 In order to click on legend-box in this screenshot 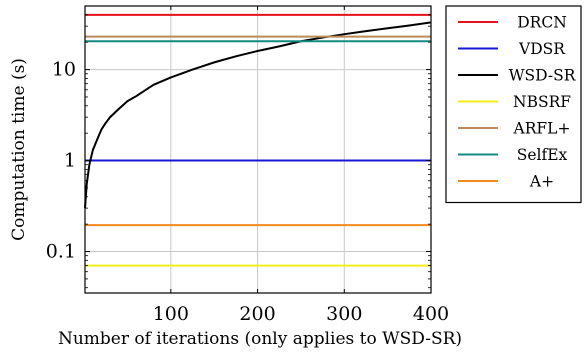, I will do `click(513, 104)`.